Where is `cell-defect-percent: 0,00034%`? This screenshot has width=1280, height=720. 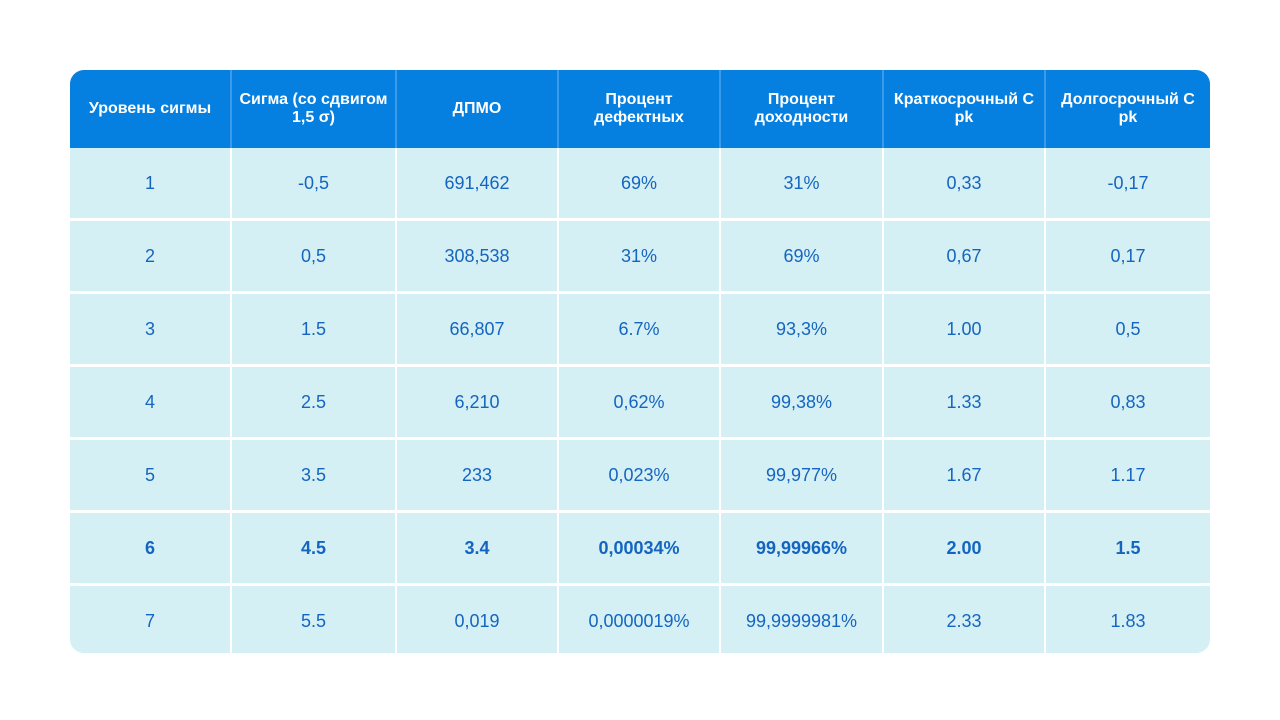
cell-defect-percent: 0,00034% is located at coordinates (638, 547).